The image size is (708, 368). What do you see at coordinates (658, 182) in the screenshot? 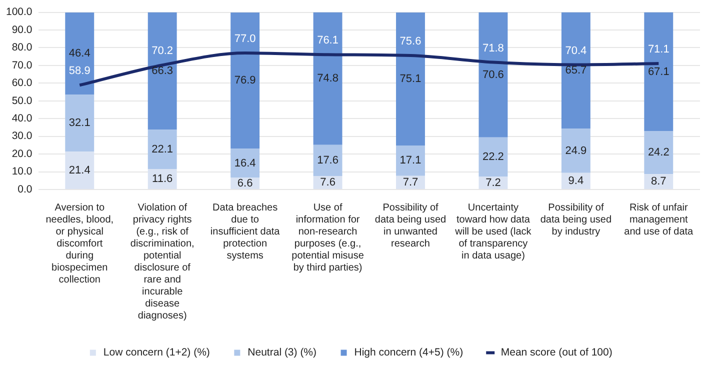
I see `data-label: 8.7` at bounding box center [658, 182].